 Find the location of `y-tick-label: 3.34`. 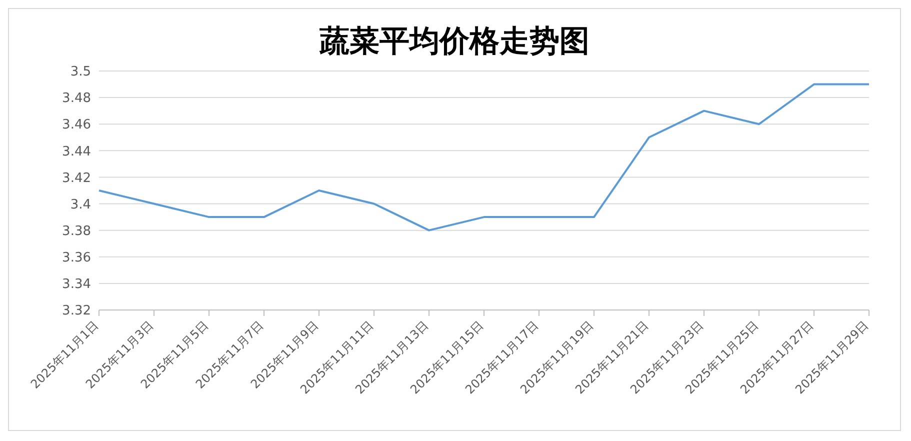

y-tick-label: 3.34 is located at coordinates (76, 284).